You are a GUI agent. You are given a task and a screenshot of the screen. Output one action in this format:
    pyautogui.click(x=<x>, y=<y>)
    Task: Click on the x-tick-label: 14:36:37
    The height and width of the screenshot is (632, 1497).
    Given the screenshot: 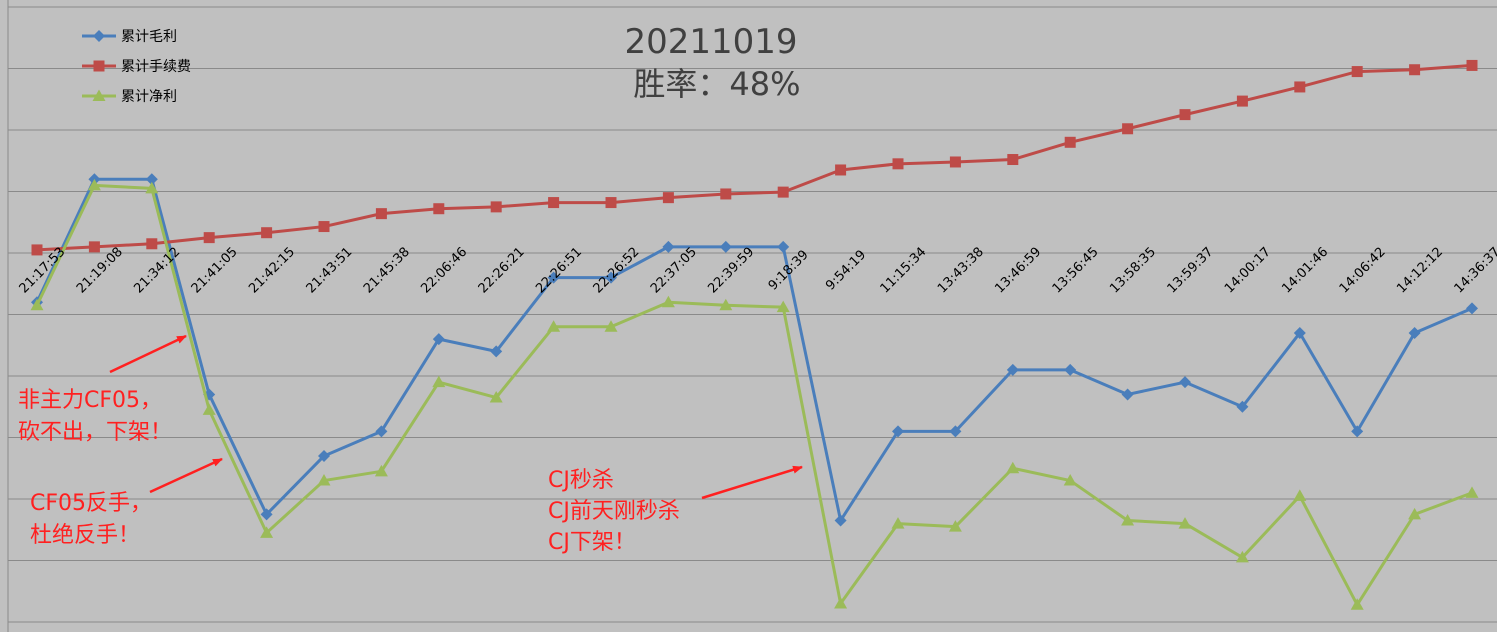 What is the action you would take?
    pyautogui.click(x=1474, y=271)
    